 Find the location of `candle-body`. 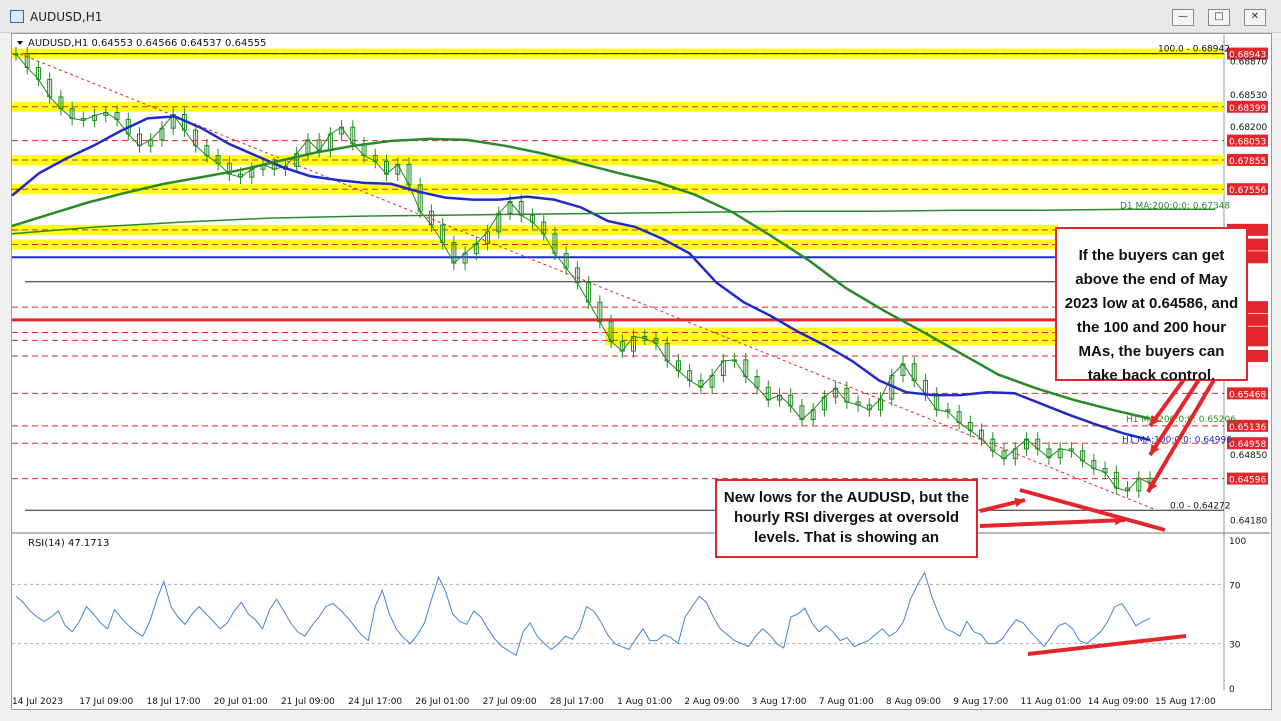

candle-body is located at coordinates (16, 54).